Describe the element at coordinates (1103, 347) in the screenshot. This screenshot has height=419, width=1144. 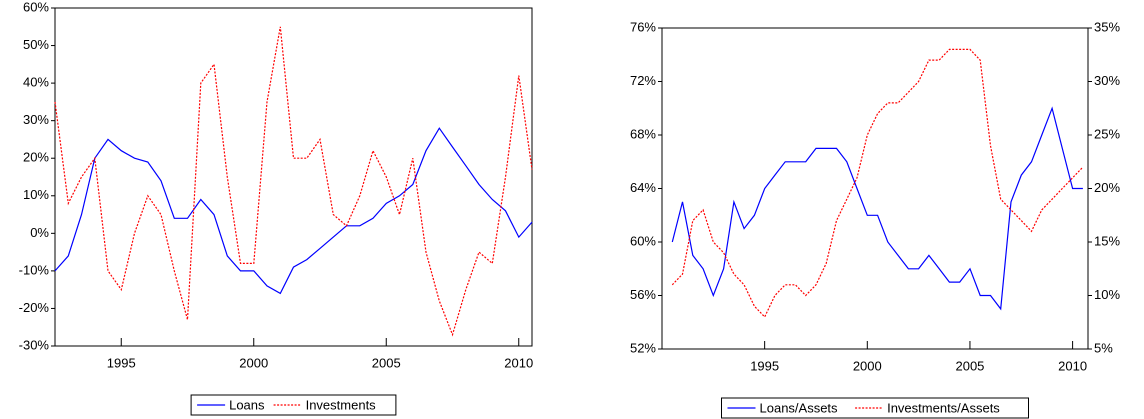
I see `y2-tick-label: 5%` at that location.